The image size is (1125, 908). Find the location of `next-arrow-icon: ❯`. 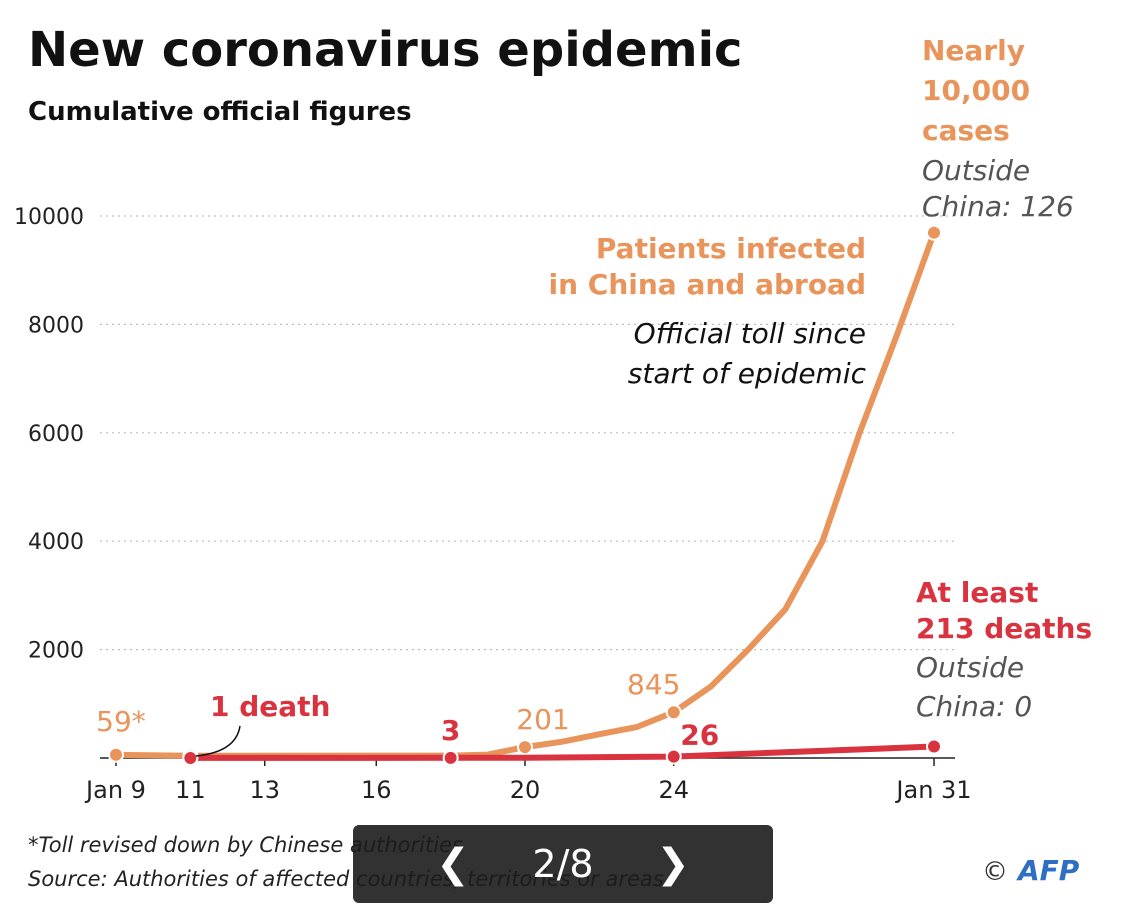

next-arrow-icon: ❯ is located at coordinates (673, 864).